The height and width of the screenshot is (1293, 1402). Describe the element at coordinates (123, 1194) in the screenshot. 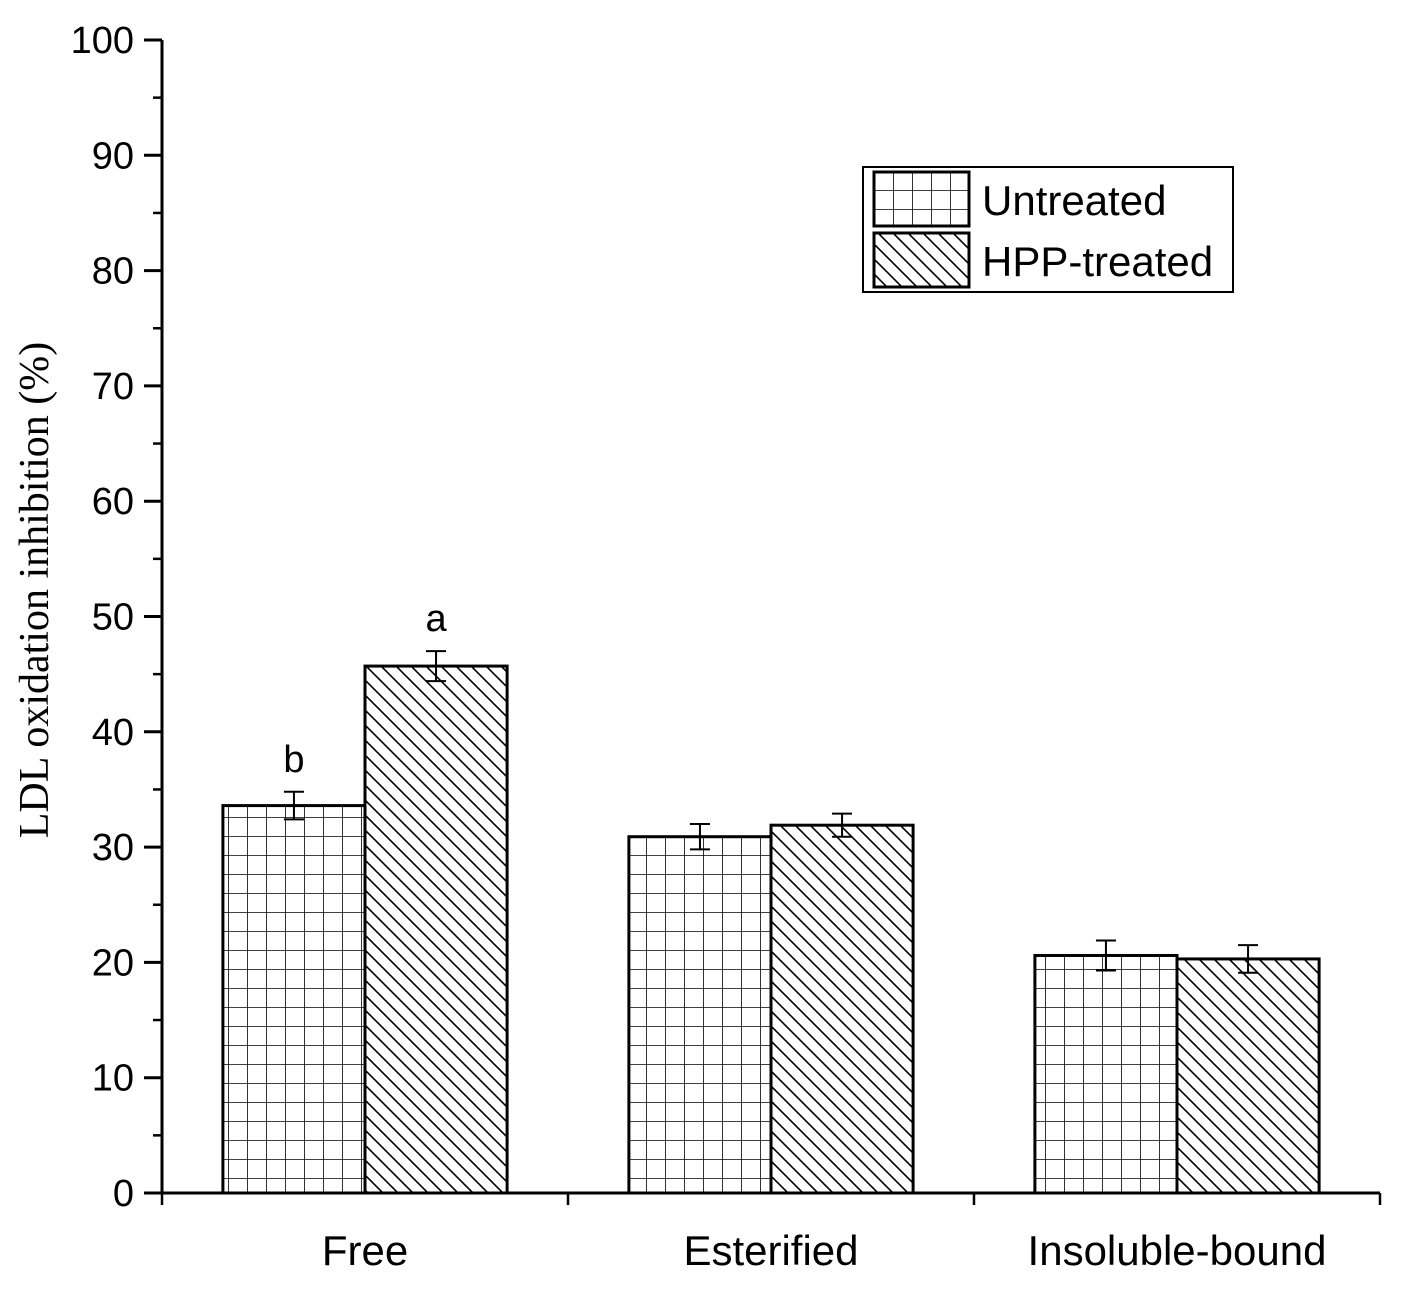

I see `y-tick-label: 0` at that location.